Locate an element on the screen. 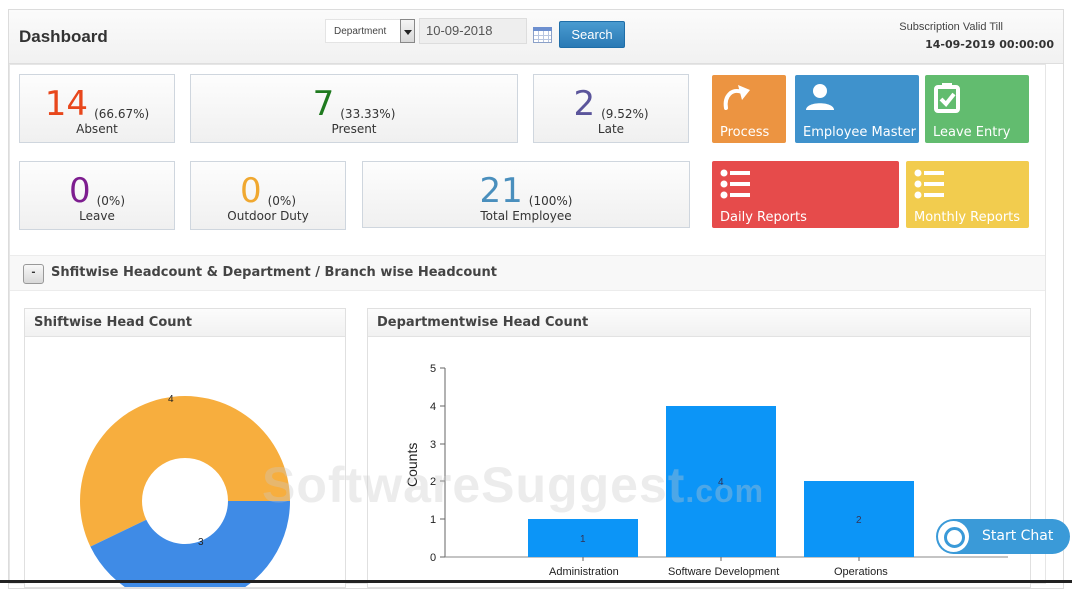 The width and height of the screenshot is (1072, 591). stat-label: Leave is located at coordinates (97, 216).